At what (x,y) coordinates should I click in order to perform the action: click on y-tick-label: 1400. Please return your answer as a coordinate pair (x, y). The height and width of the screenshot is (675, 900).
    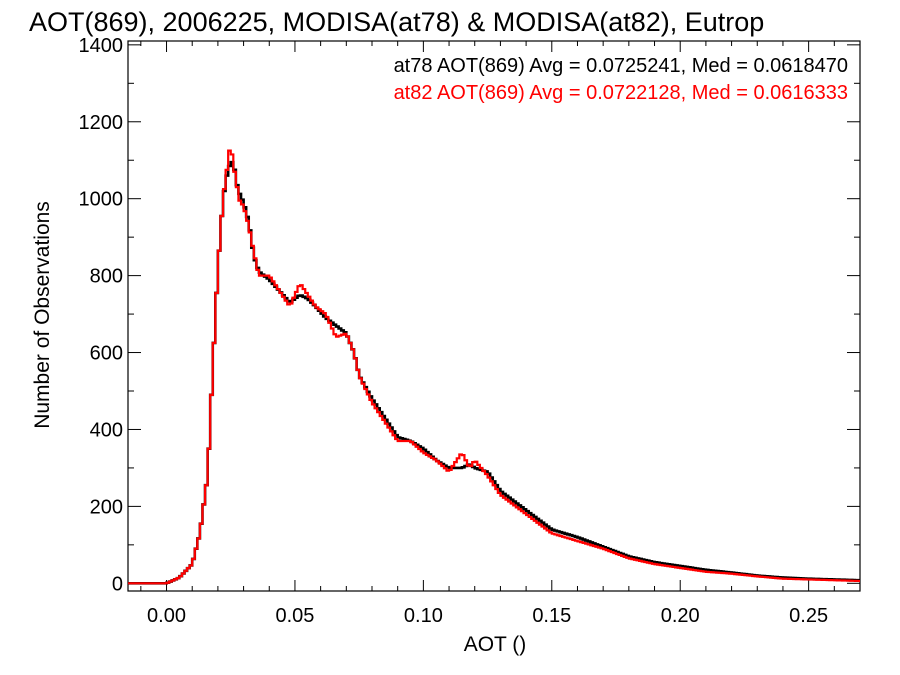
    Looking at the image, I should click on (101, 46).